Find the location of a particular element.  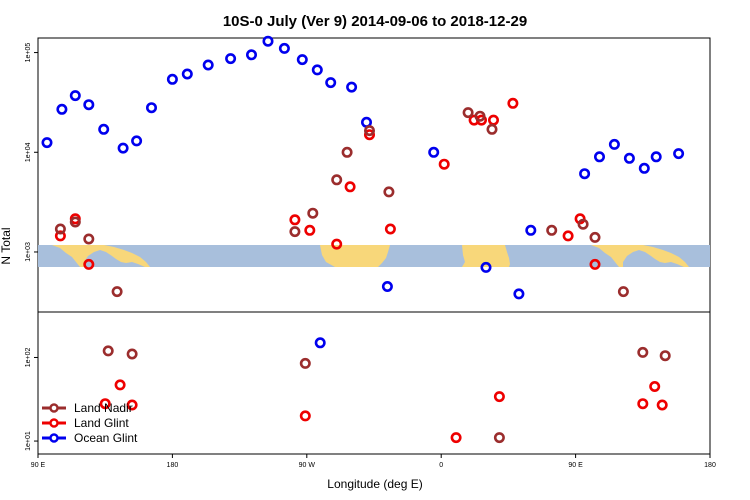

lower-y-tick-label: 1e+01 is located at coordinates (28, 441).